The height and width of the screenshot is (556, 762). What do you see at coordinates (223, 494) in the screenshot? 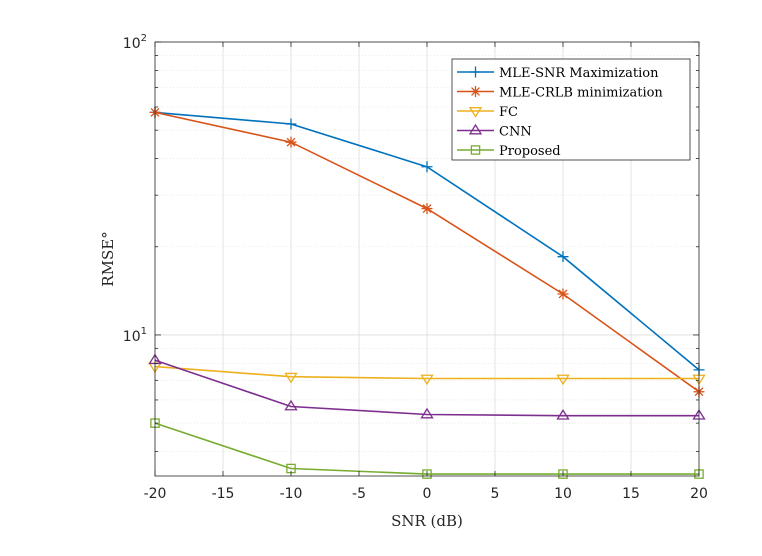
I see `x-tick-label: -15` at bounding box center [223, 494].